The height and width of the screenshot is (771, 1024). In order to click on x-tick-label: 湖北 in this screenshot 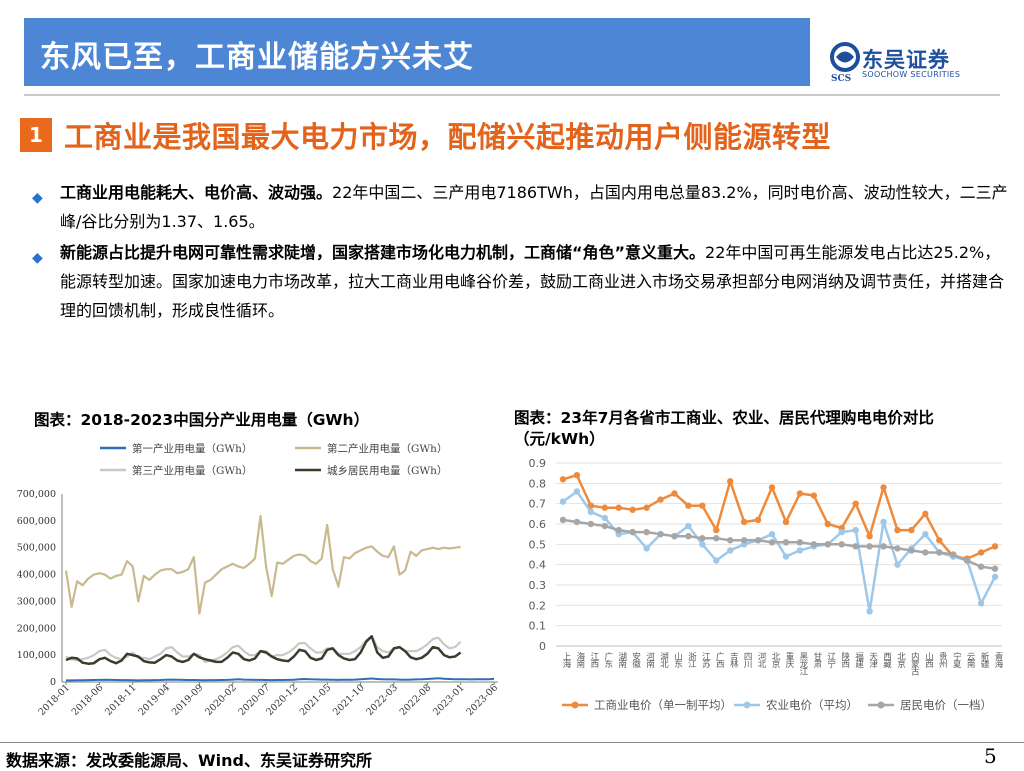, I will do `click(664, 660)`.